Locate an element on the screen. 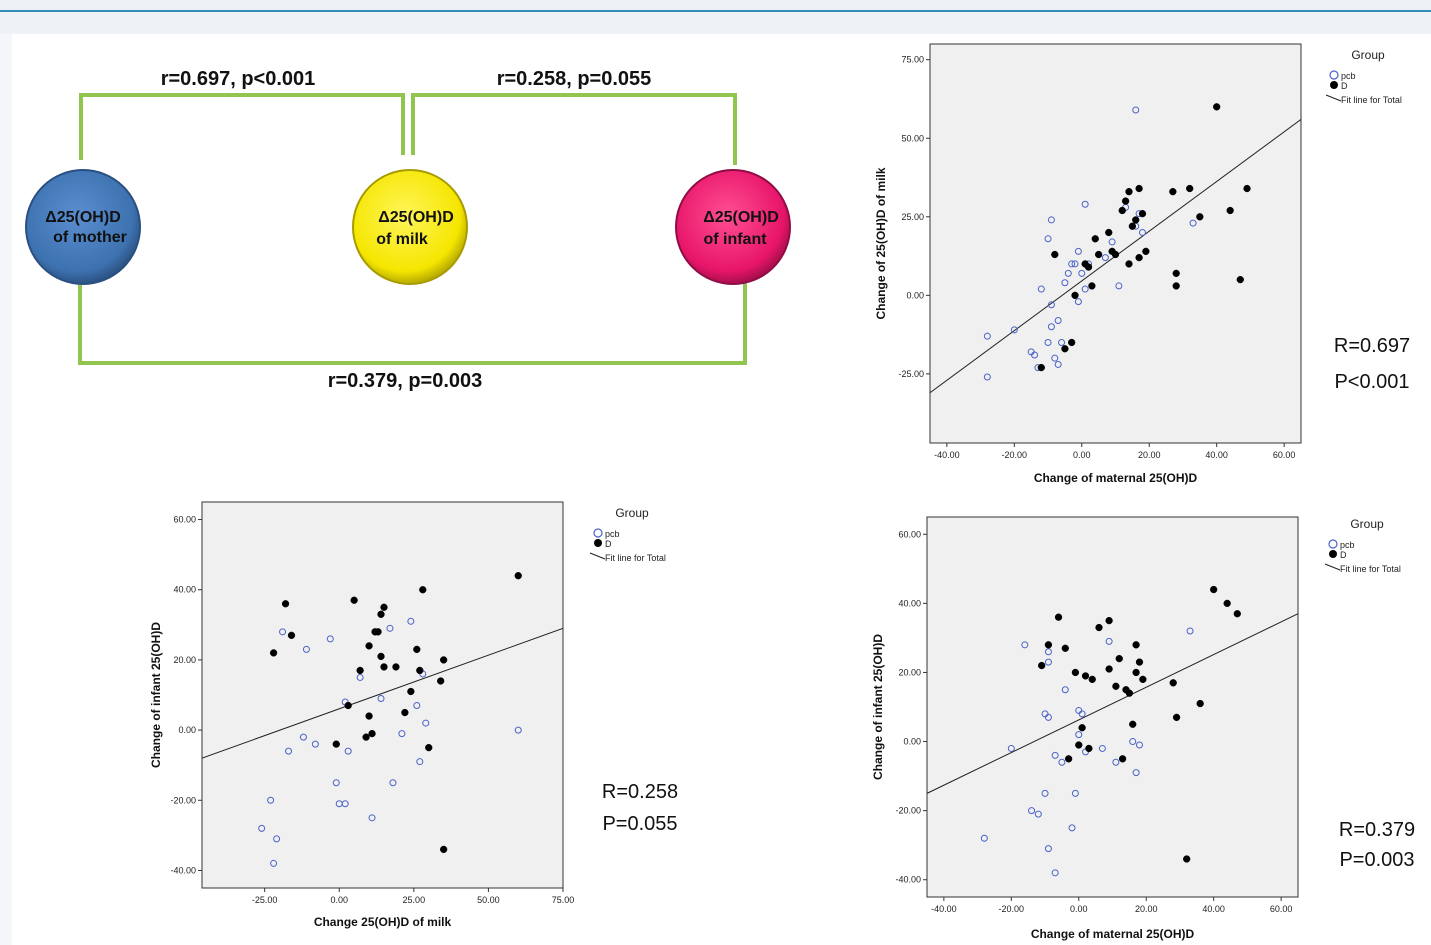 This screenshot has height=945, width=1431. chart-milk-vs-maternal-xtick-label: 40.00 is located at coordinates (1216, 455).